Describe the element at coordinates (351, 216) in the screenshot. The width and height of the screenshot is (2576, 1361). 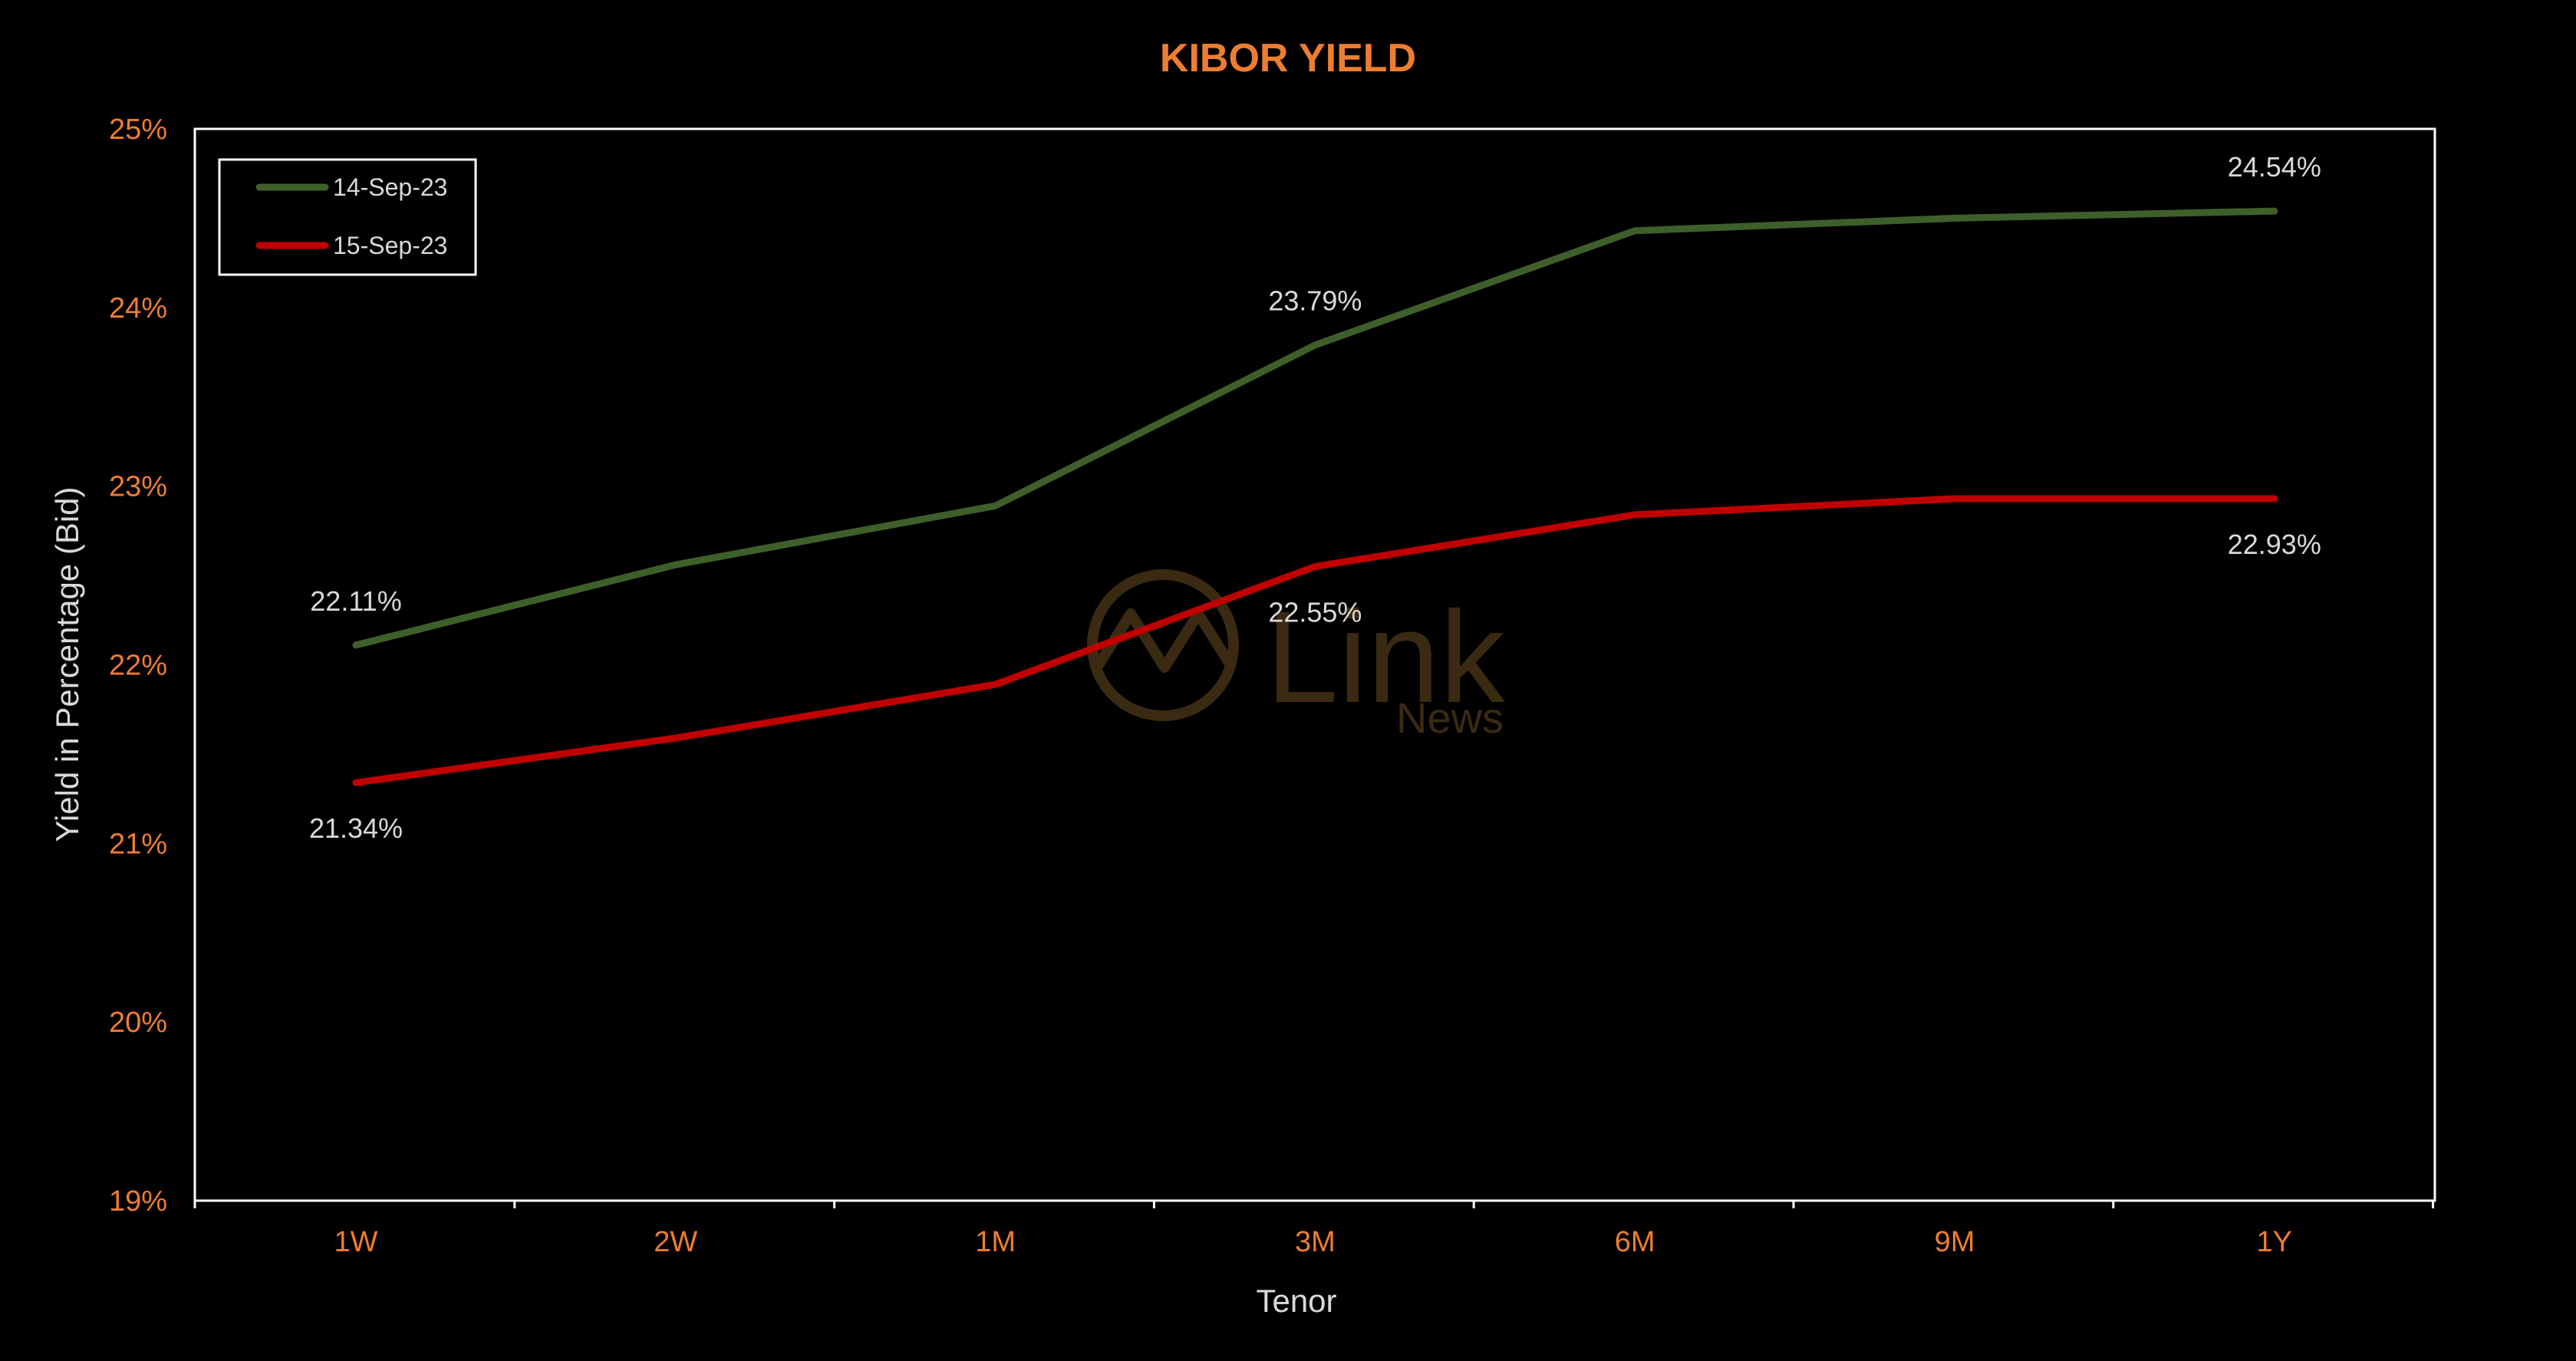
I see `legend-items: 14-Sep-23 15-Sep-23` at that location.